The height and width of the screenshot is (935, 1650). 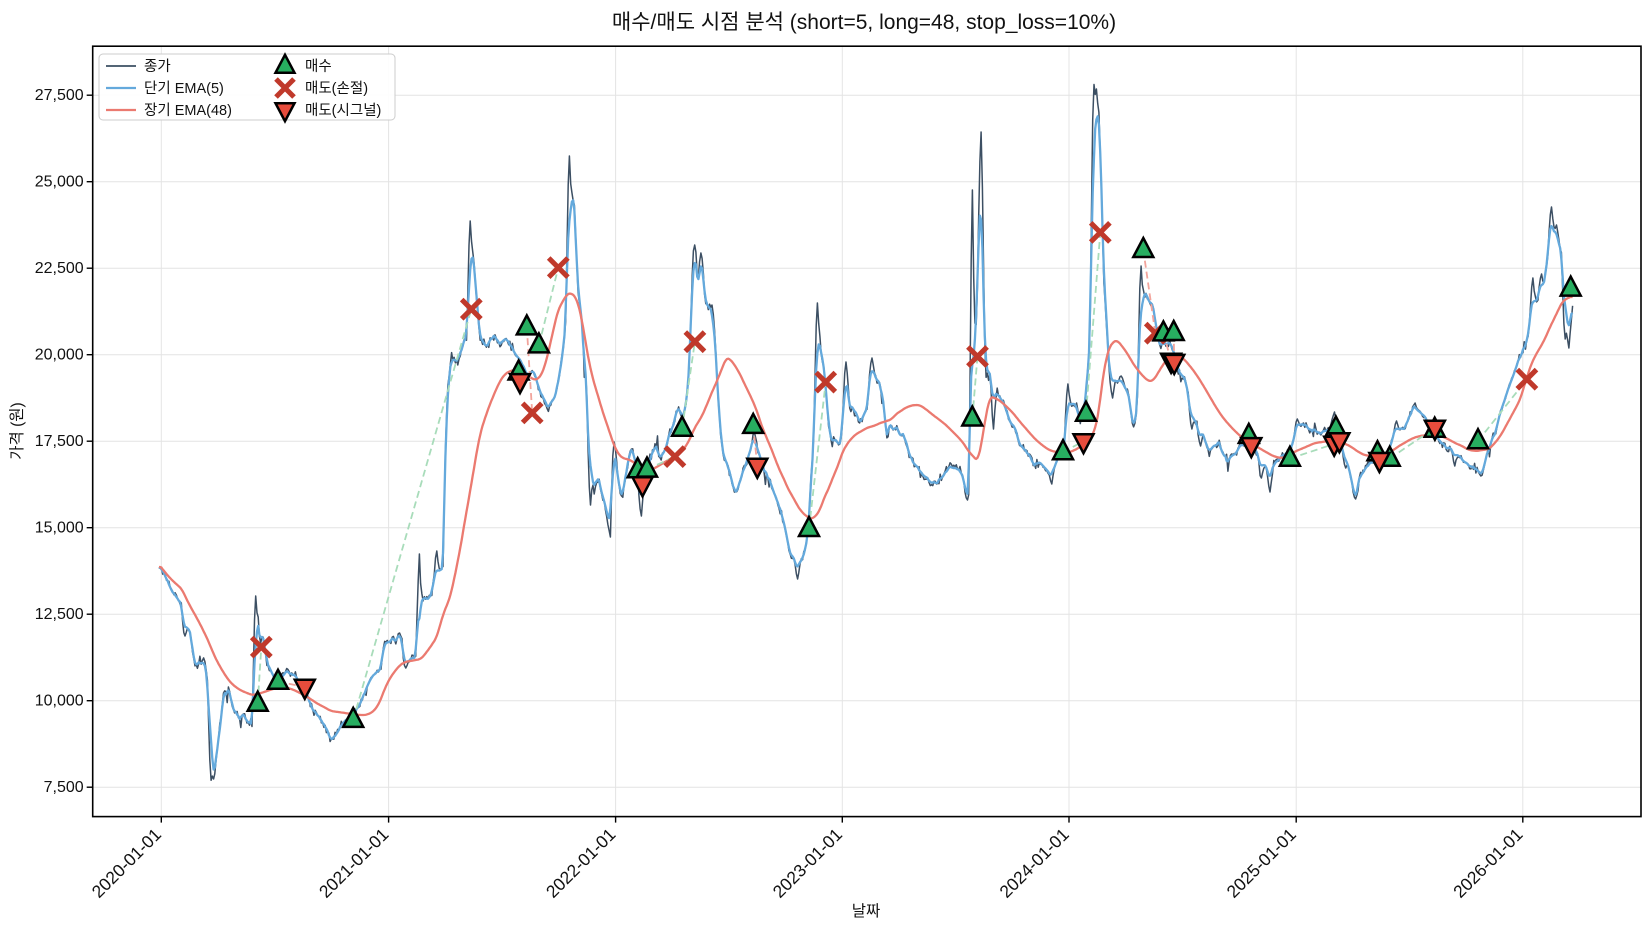 What do you see at coordinates (64, 787) in the screenshot?
I see `svg-text: 7,500` at bounding box center [64, 787].